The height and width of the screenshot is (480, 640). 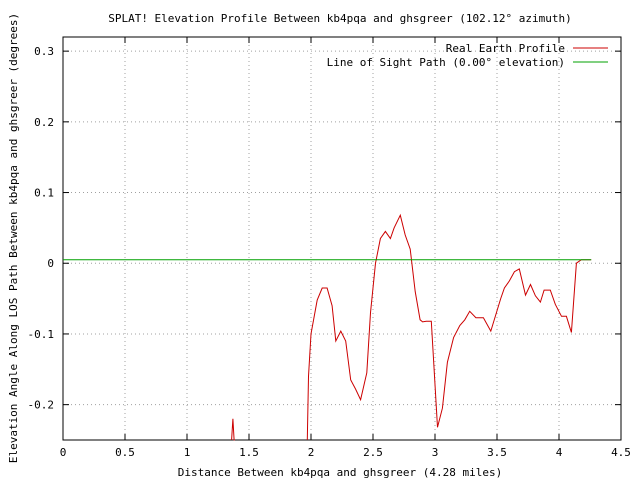 What do you see at coordinates (373, 452) in the screenshot?
I see `x-tick-label: 2.5` at bounding box center [373, 452].